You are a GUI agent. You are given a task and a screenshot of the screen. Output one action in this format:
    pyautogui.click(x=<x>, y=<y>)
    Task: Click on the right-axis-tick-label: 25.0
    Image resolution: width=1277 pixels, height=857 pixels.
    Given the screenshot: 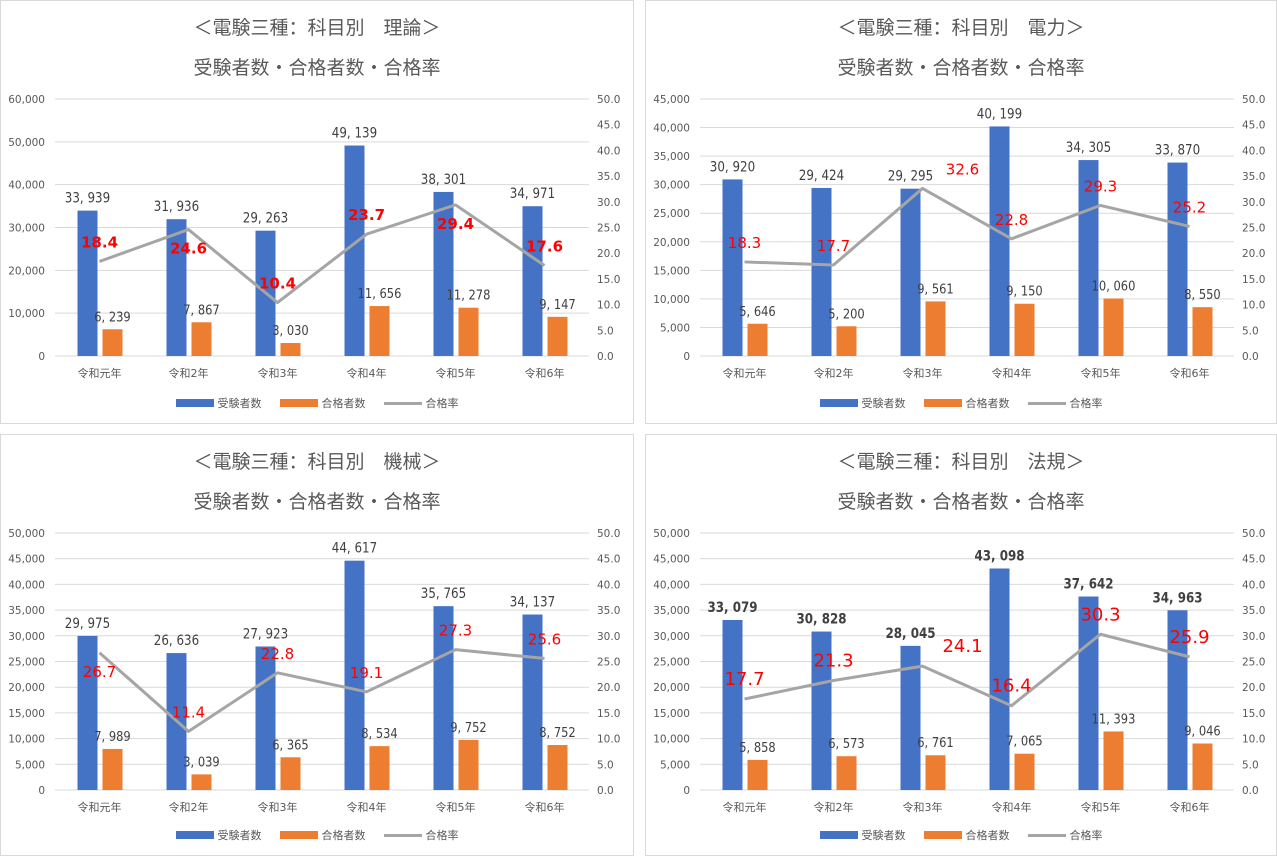 What is the action you would take?
    pyautogui.click(x=608, y=663)
    